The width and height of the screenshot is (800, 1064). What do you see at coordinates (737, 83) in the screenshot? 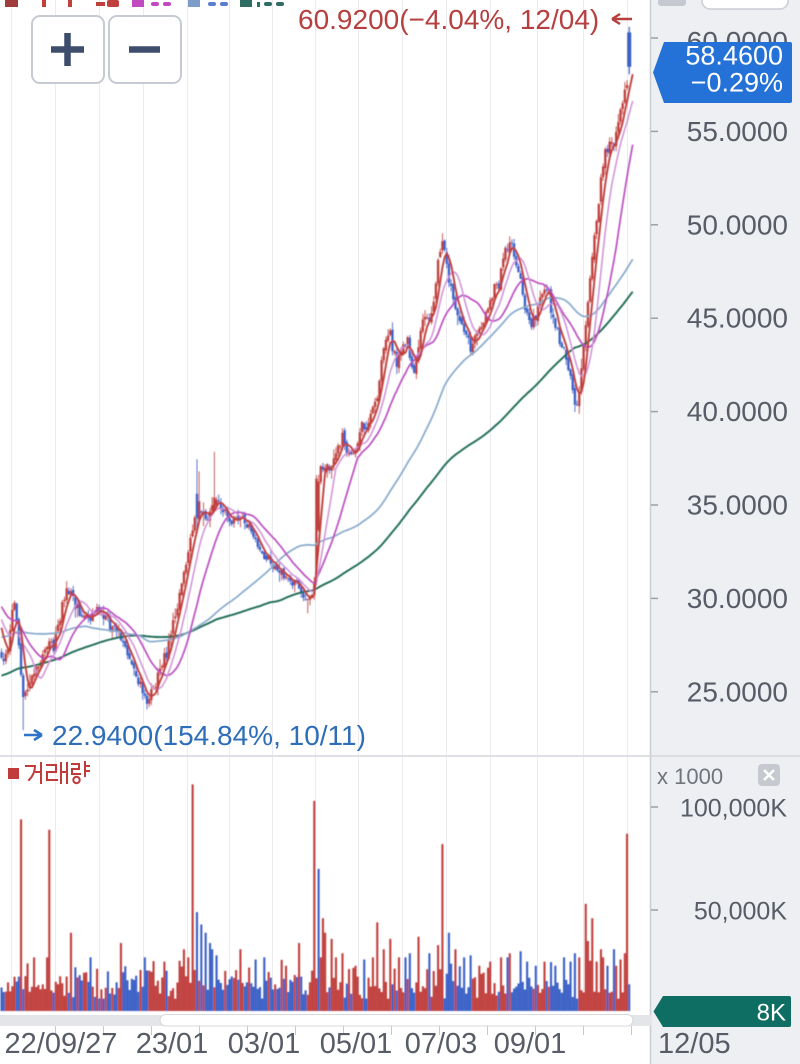
I see `svg-text: −0.29%` at bounding box center [737, 83].